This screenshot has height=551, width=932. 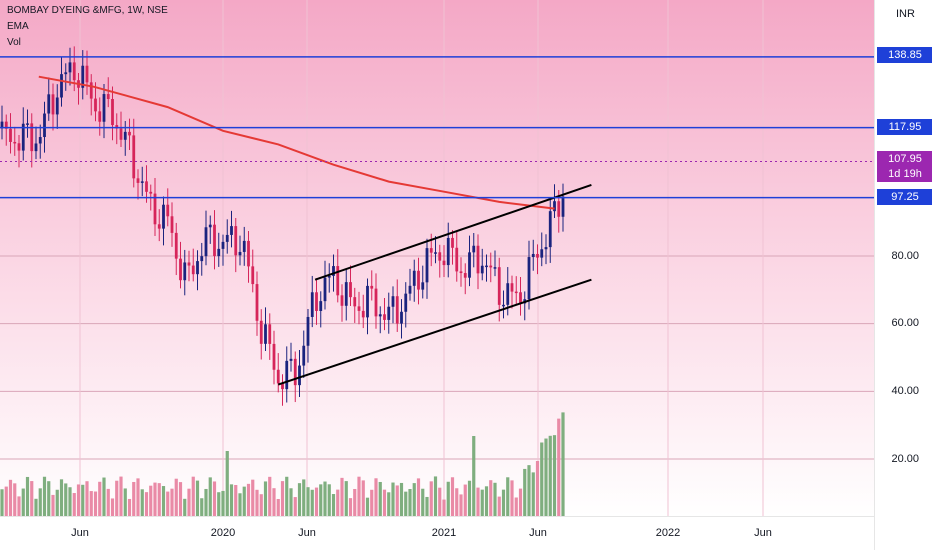 I want to click on volume-indicator-label: Vol, so click(x=14, y=42).